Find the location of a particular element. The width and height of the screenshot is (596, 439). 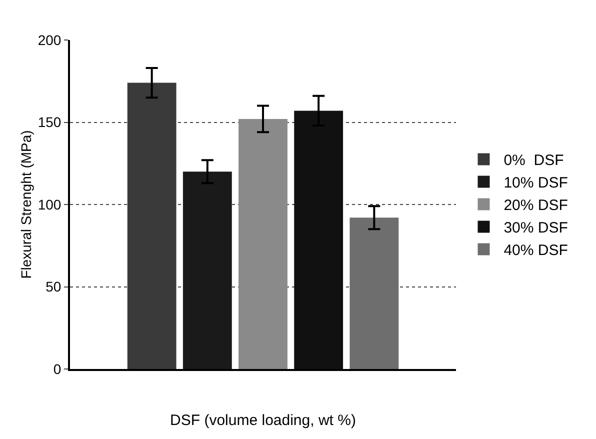

legend-label: 10% DSF is located at coordinates (536, 183).